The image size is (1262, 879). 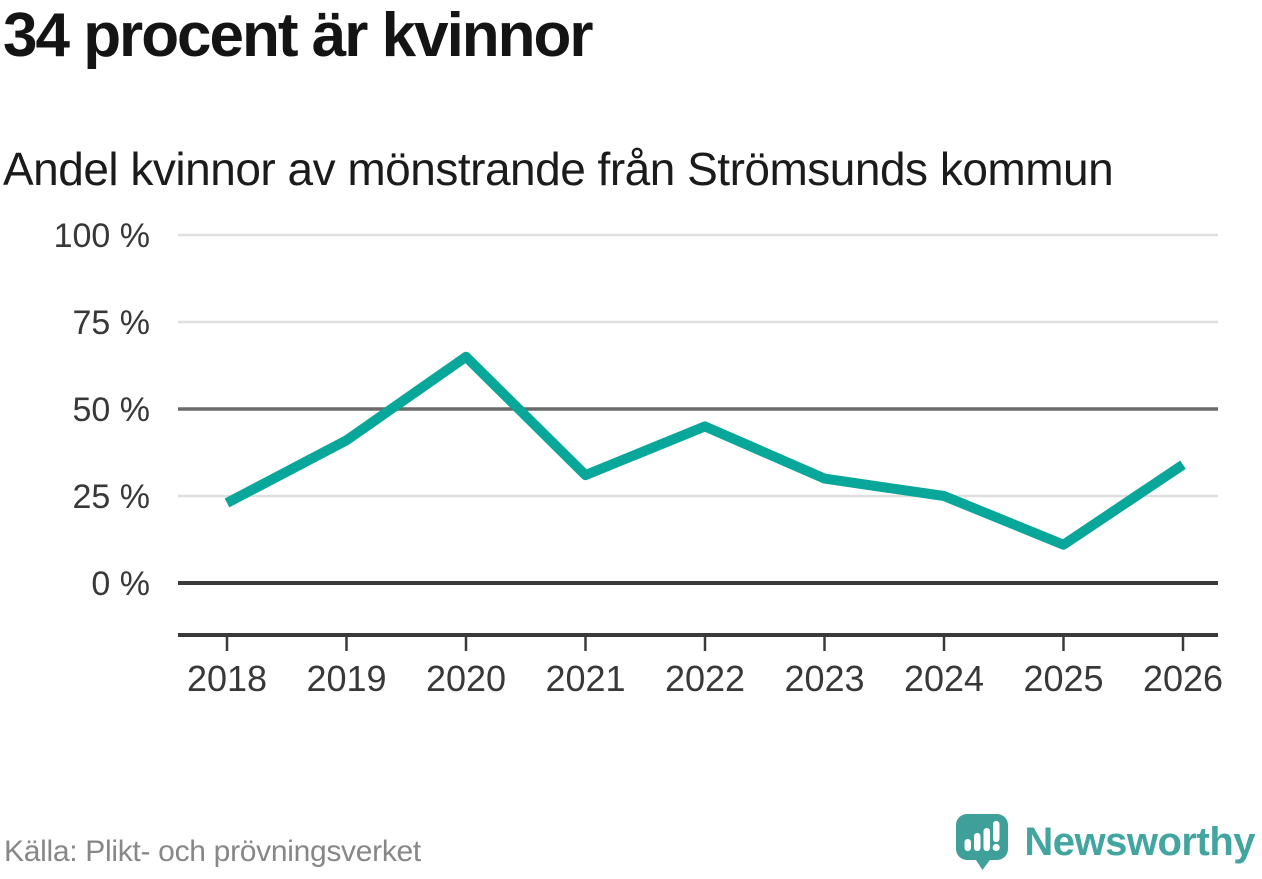 What do you see at coordinates (112, 323) in the screenshot?
I see `y-tick-label: 75 %` at bounding box center [112, 323].